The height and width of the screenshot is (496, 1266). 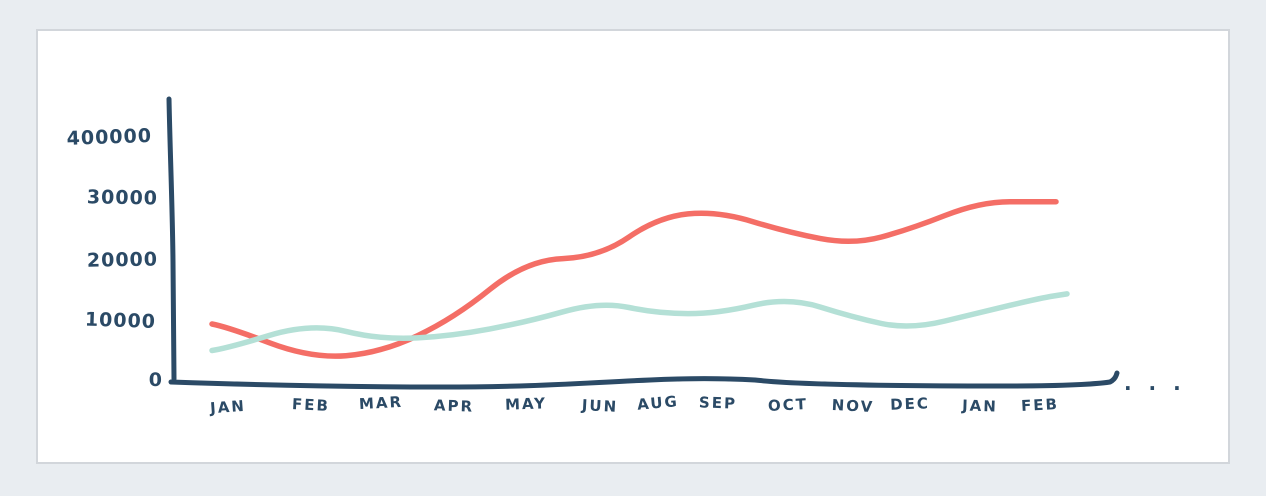 I want to click on series-teal-line, so click(x=639, y=322).